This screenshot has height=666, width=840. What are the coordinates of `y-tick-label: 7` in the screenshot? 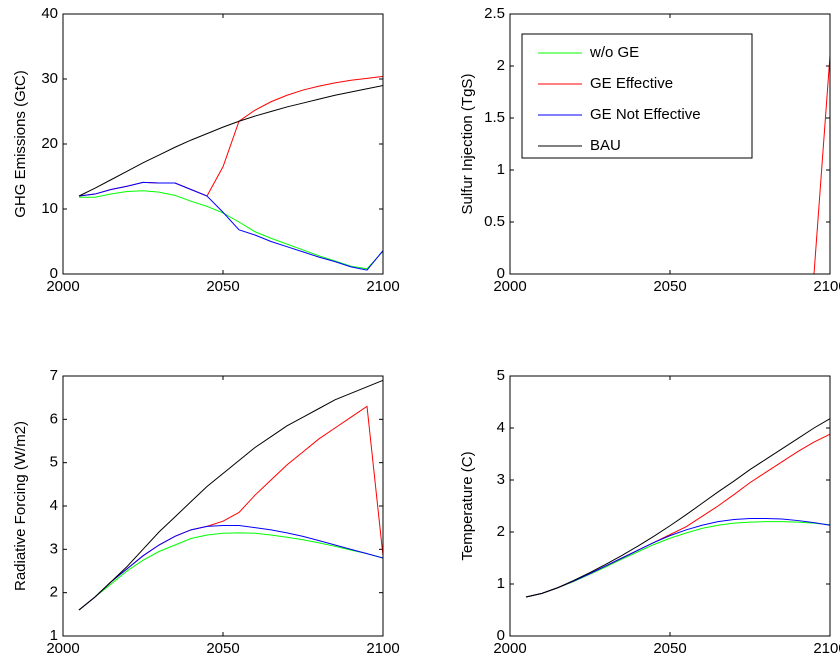 It's located at (54, 375).